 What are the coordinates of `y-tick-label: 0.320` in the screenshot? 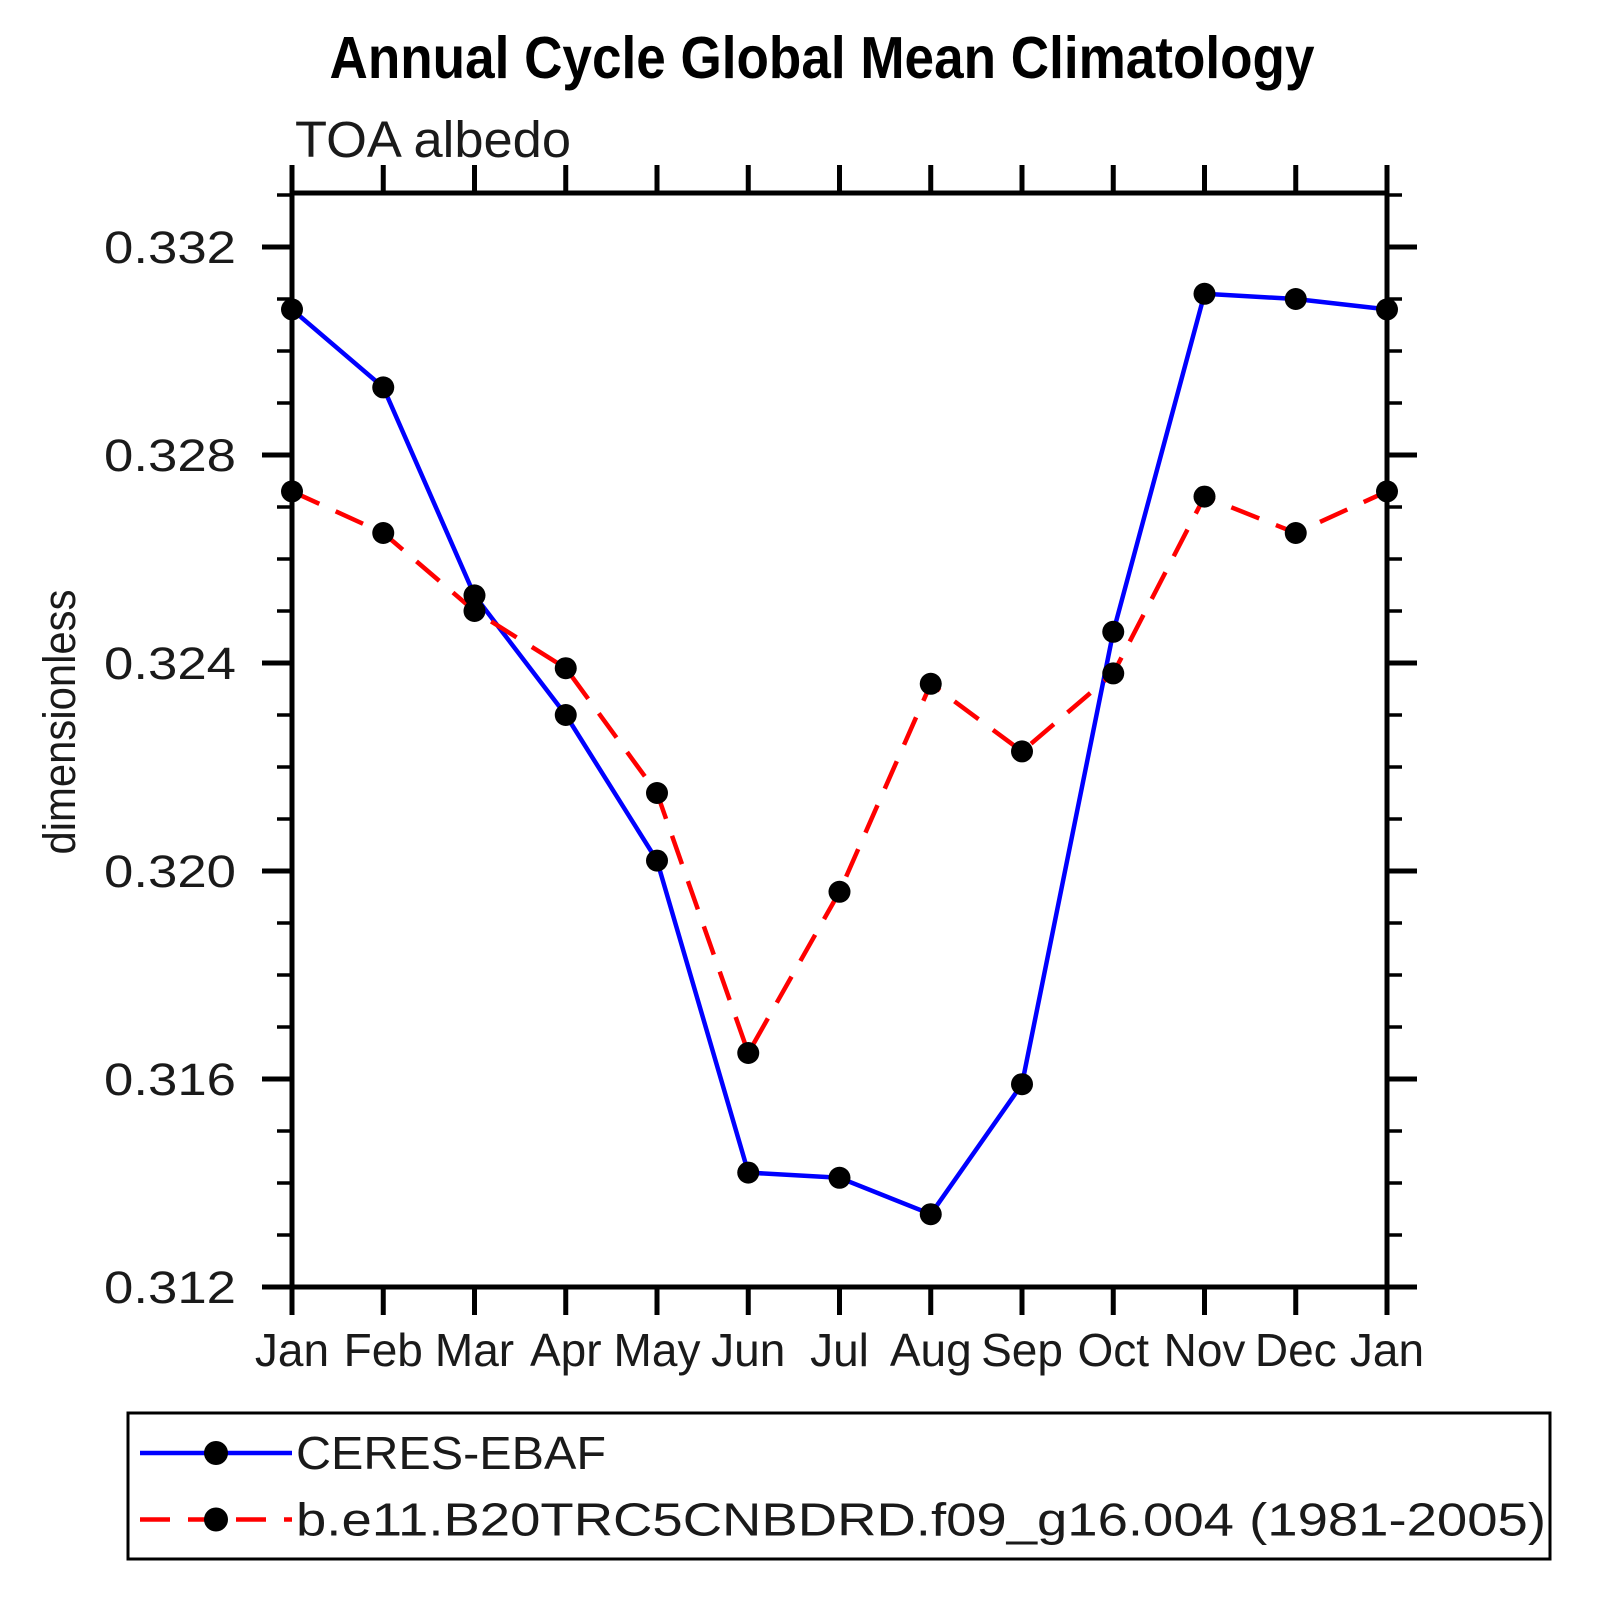 It's located at (170, 871).